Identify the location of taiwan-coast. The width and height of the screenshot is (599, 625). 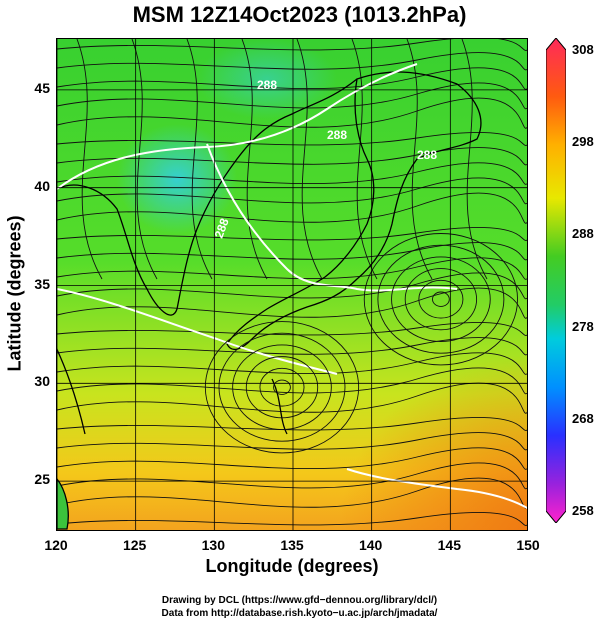
(63, 503).